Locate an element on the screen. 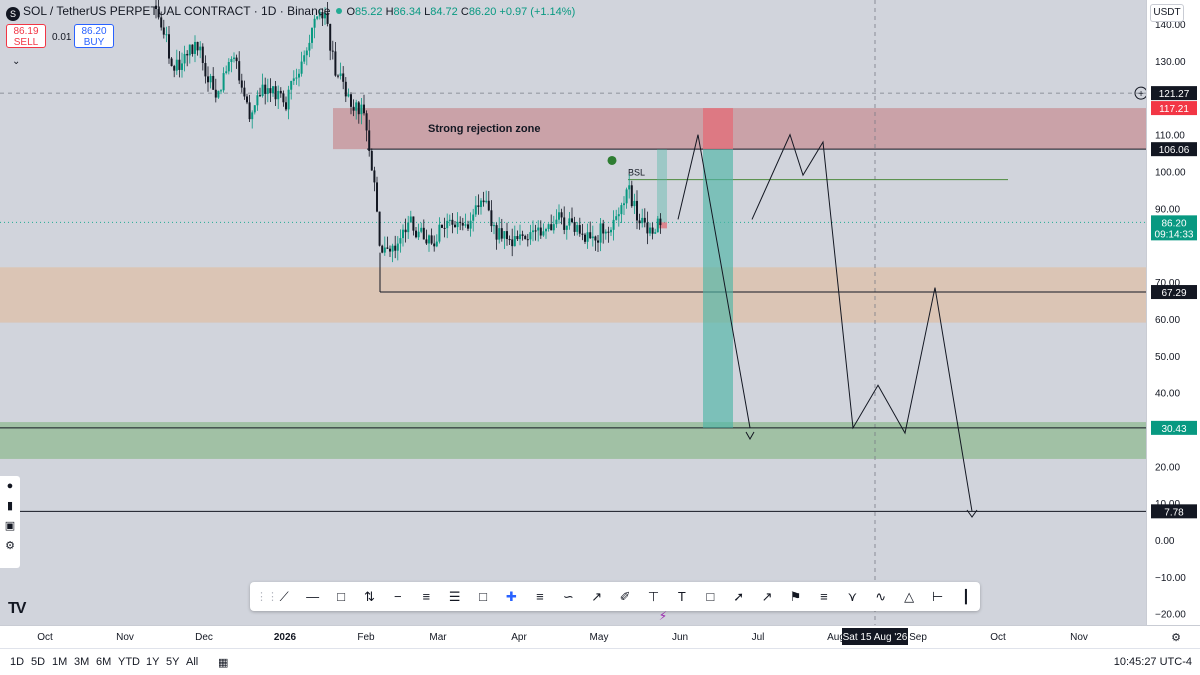  brush-icon: ✐ is located at coordinates (625, 596).